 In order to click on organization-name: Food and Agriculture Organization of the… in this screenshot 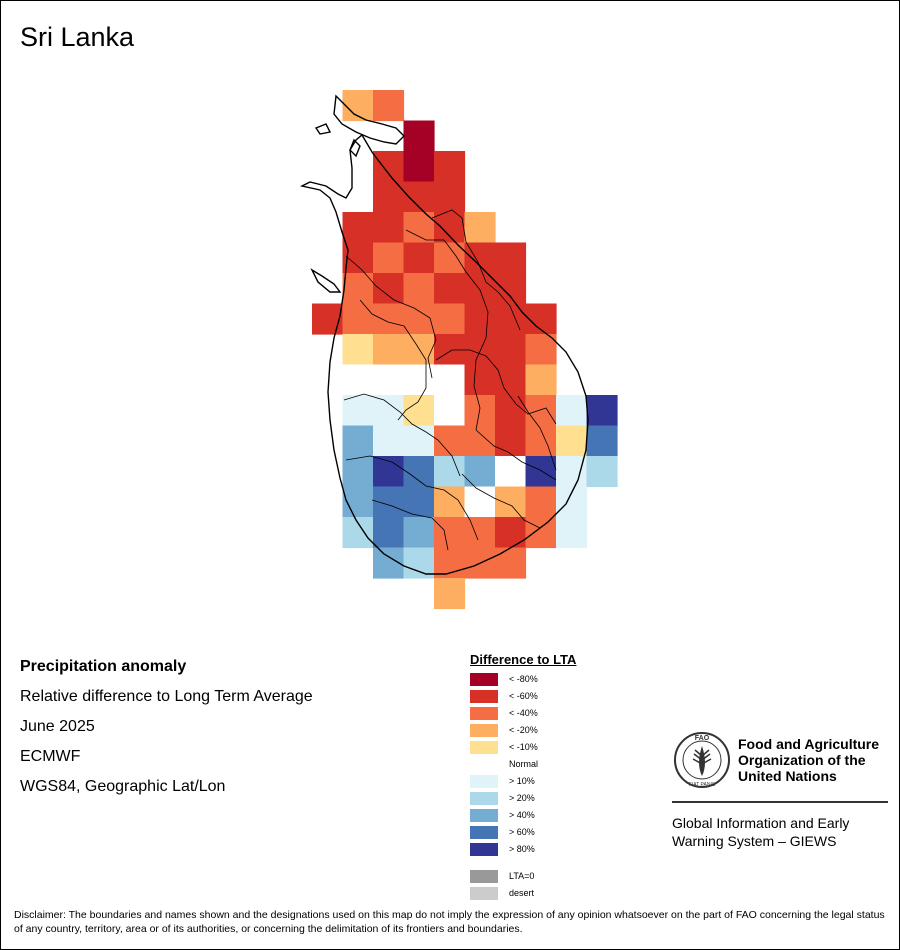, I will do `click(809, 760)`.